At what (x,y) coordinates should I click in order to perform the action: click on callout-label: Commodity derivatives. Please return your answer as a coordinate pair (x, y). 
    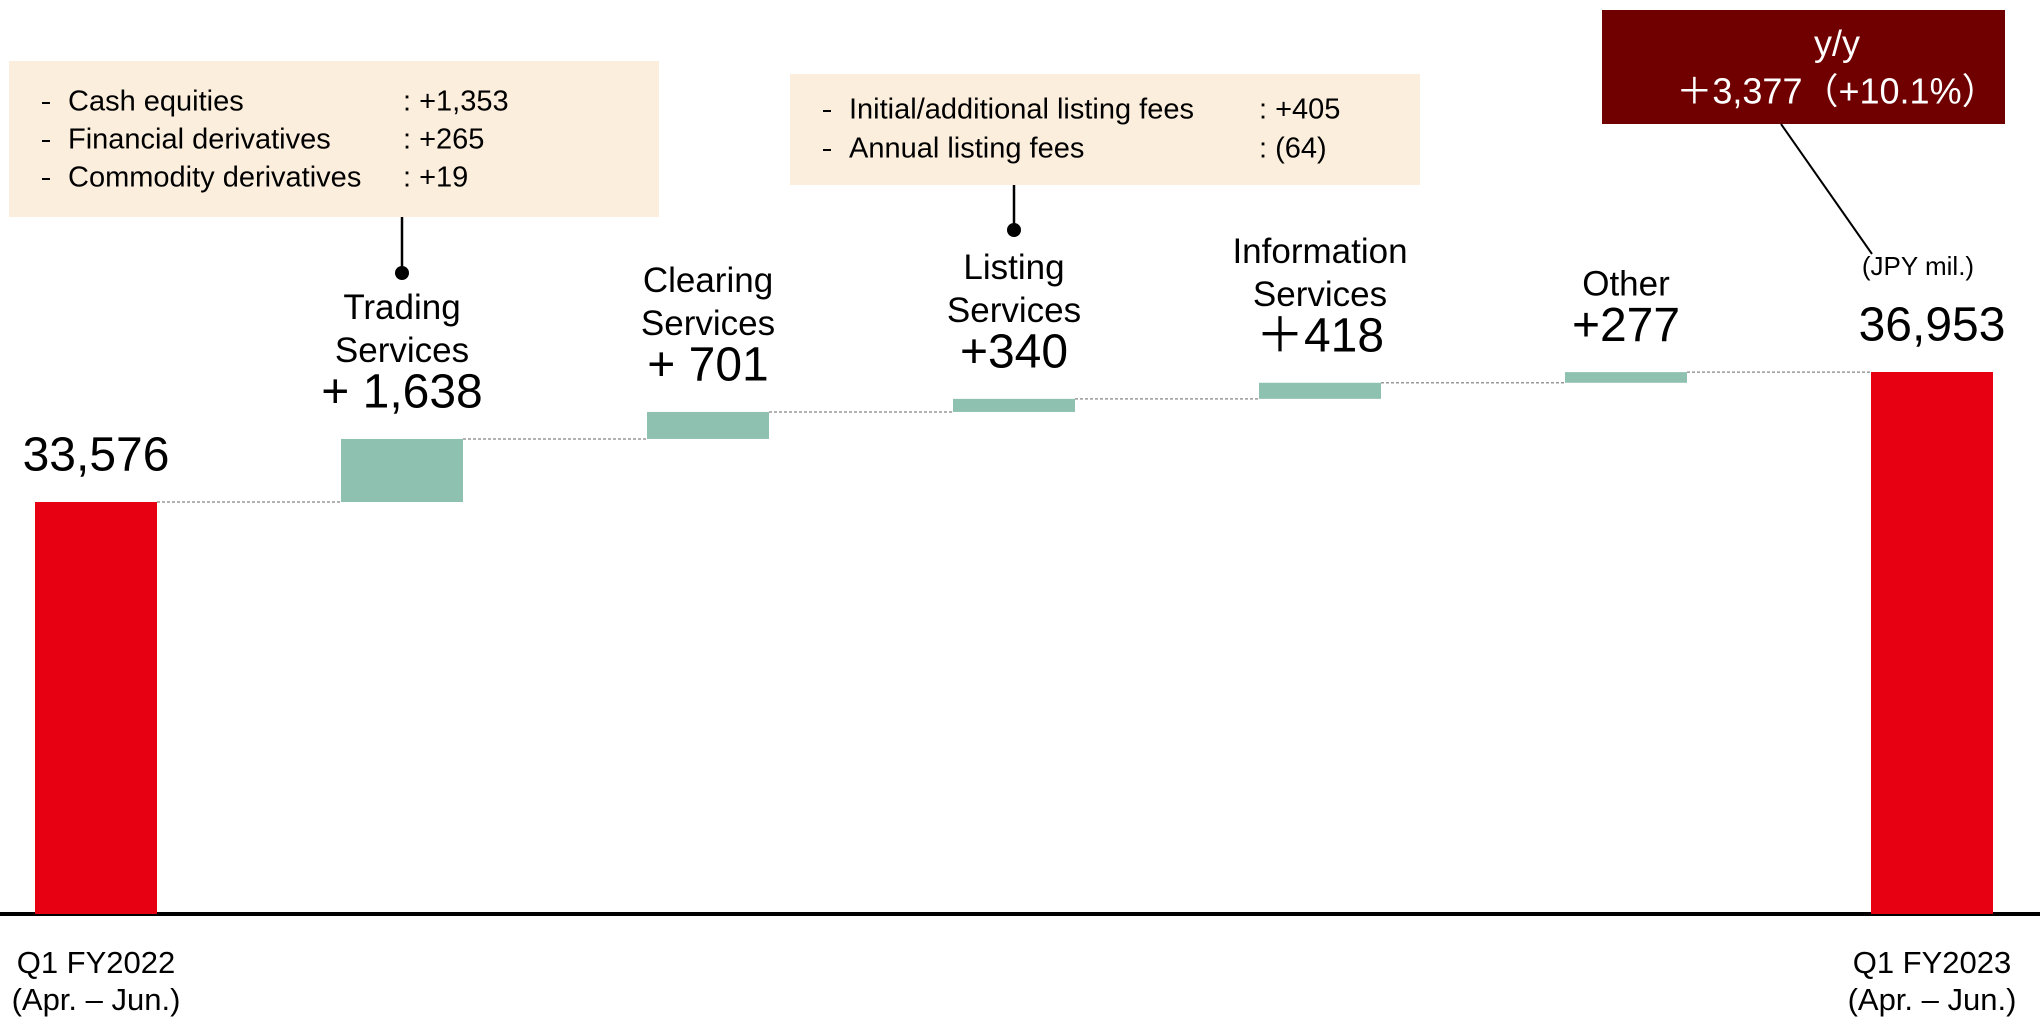
    Looking at the image, I should click on (214, 178).